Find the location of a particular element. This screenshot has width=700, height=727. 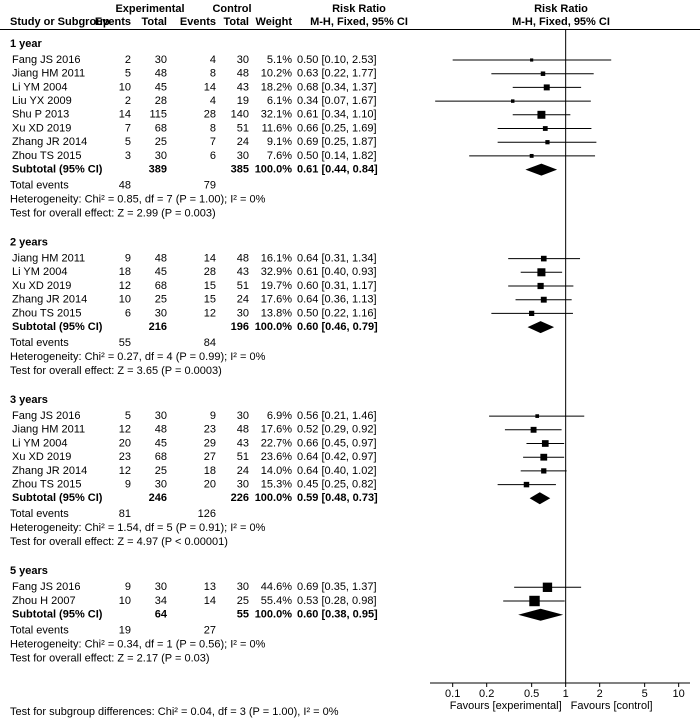

header: Total is located at coordinates (236, 22).